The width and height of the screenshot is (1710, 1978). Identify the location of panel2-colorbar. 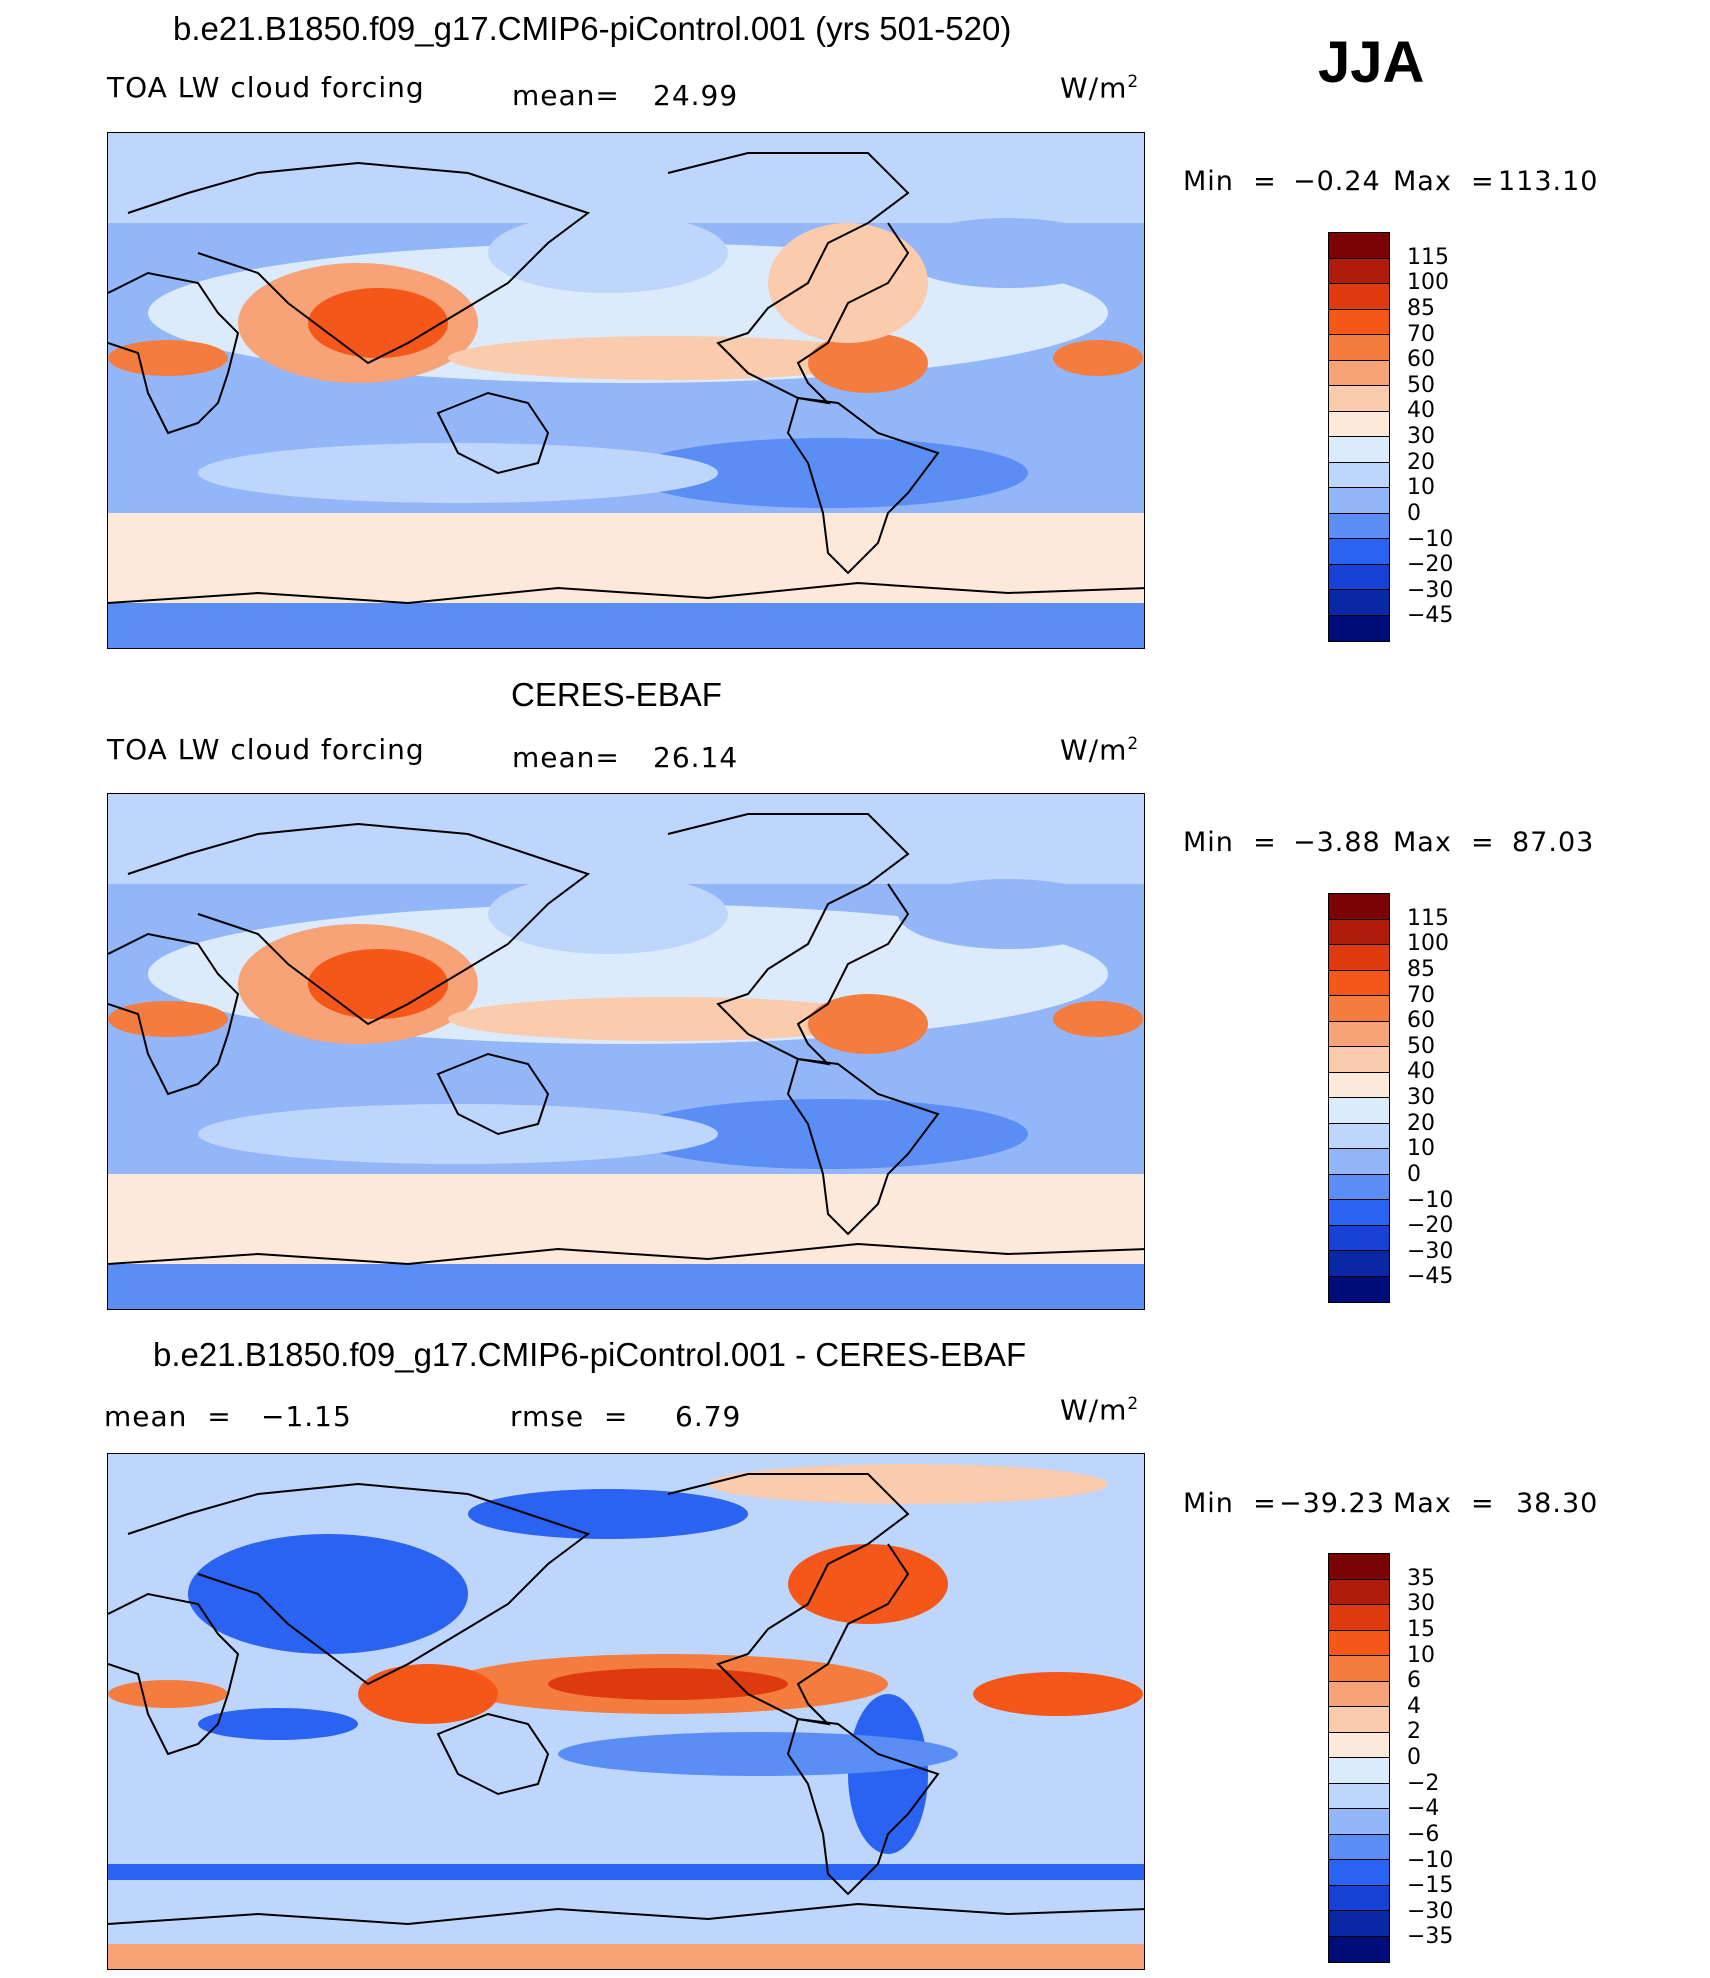
(1359, 1098).